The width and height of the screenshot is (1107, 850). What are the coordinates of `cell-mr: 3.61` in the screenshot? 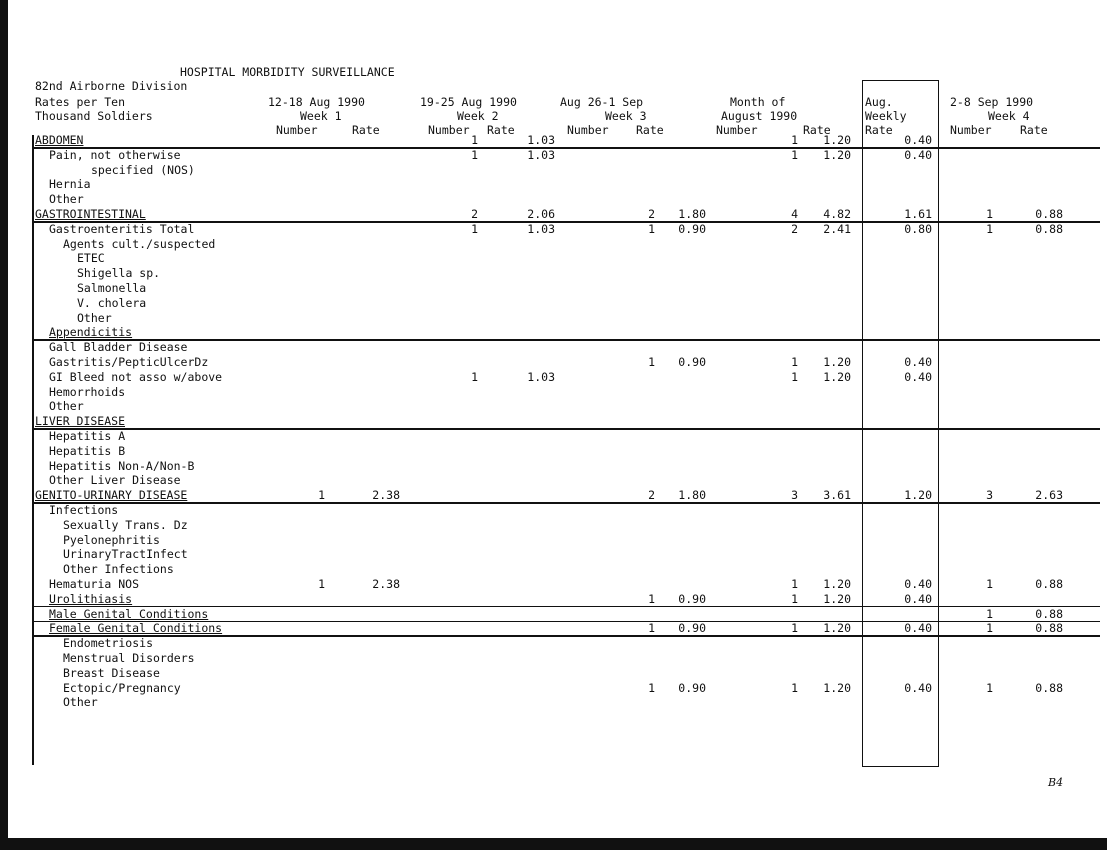 It's located at (837, 495).